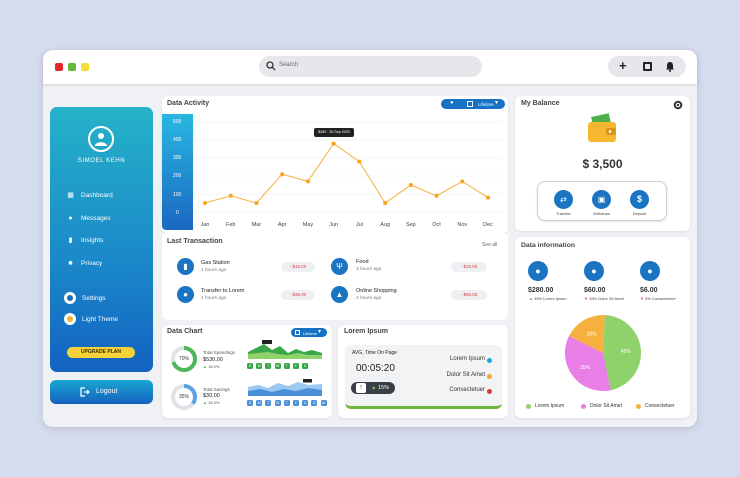 The width and height of the screenshot is (740, 477). I want to click on change-value: ▲ 15%, so click(380, 388).